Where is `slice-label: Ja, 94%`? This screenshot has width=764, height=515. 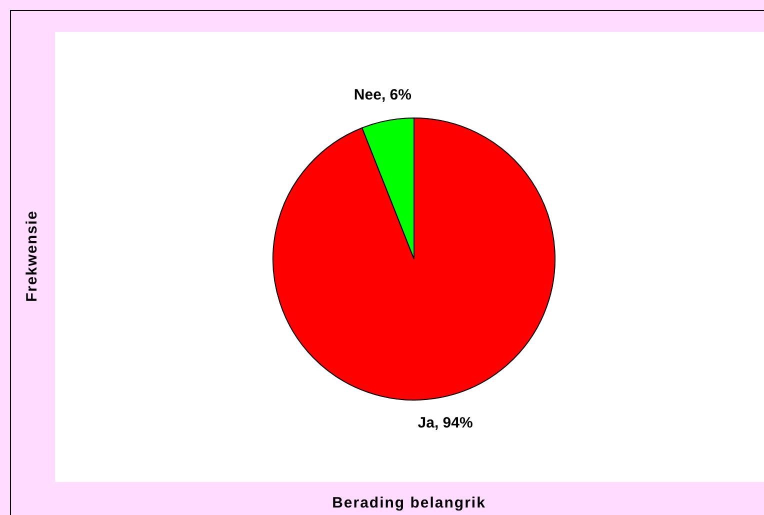 slice-label: Ja, 94% is located at coordinates (445, 423).